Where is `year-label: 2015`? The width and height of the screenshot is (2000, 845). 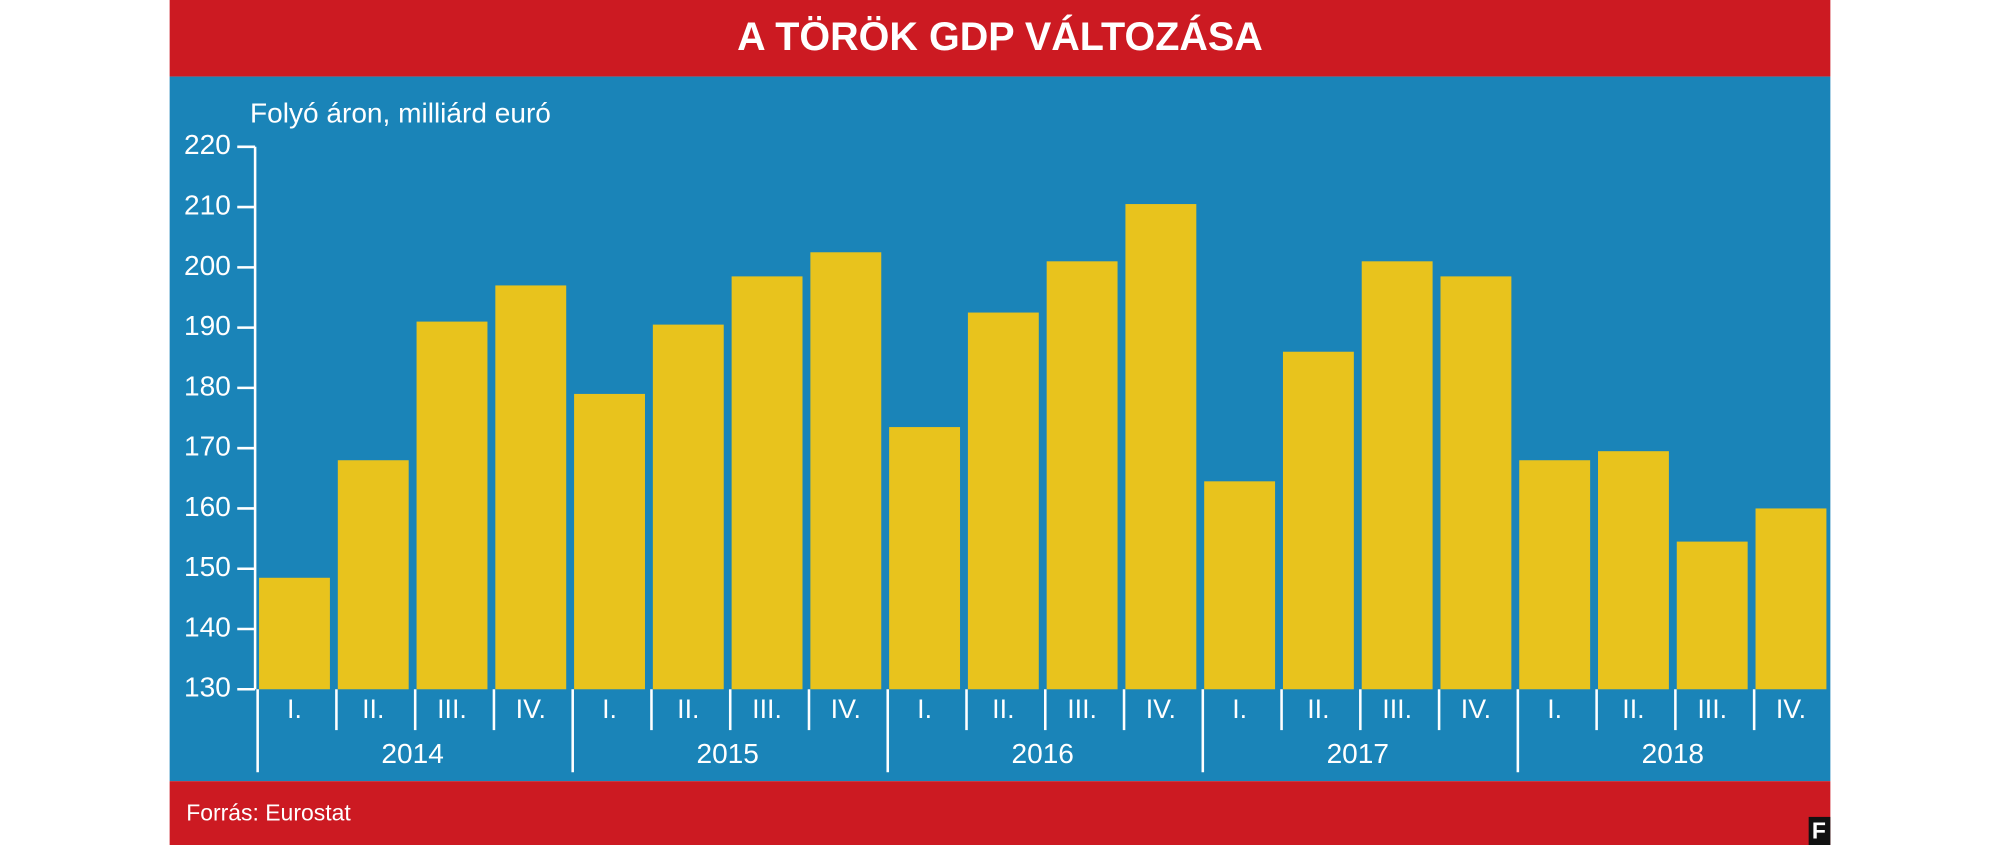
year-label: 2015 is located at coordinates (727, 753).